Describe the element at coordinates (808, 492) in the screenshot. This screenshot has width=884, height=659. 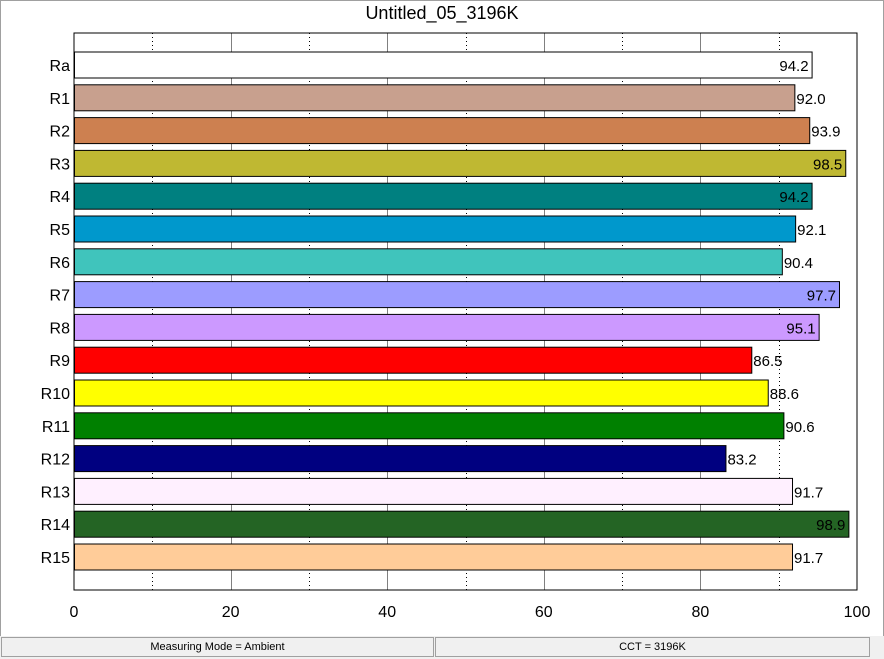
I see `value-label-r13: 91.7` at that location.